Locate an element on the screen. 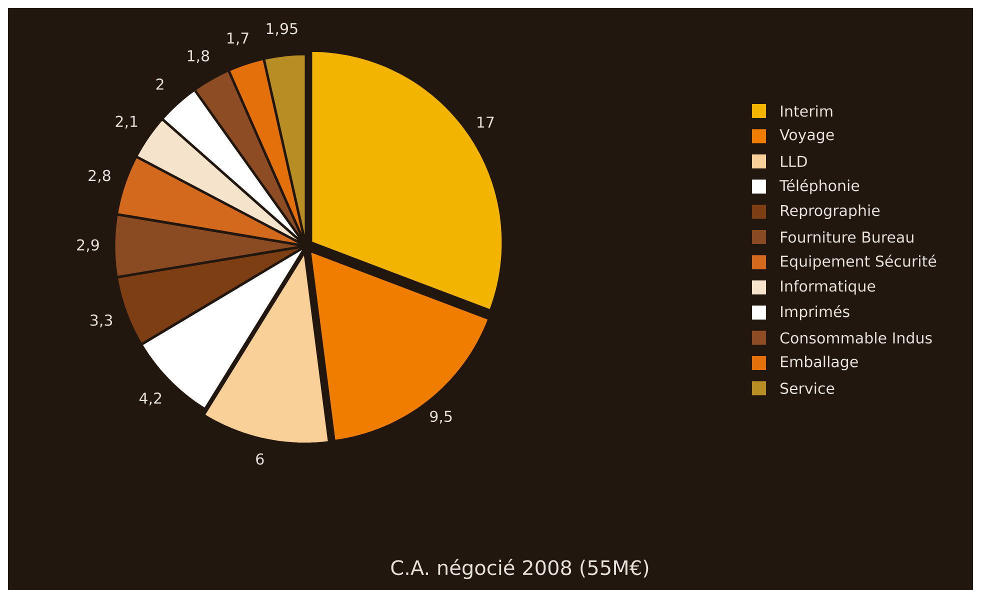 Image resolution: width=981 pixels, height=590 pixels. legend-label: Fourniture Bureau is located at coordinates (847, 237).